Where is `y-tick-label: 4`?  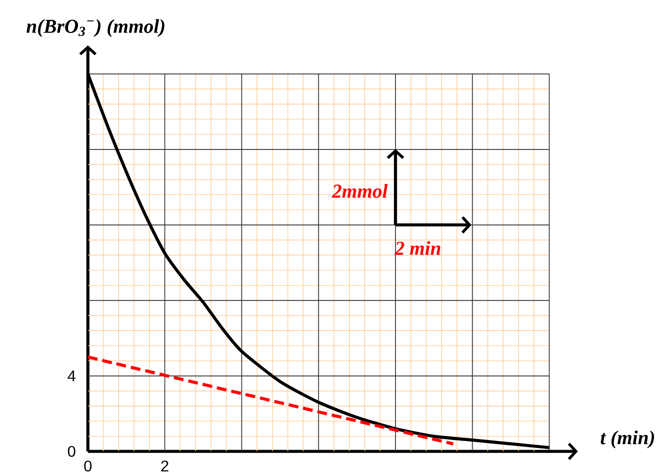
y-tick-label: 4 is located at coordinates (72, 376).